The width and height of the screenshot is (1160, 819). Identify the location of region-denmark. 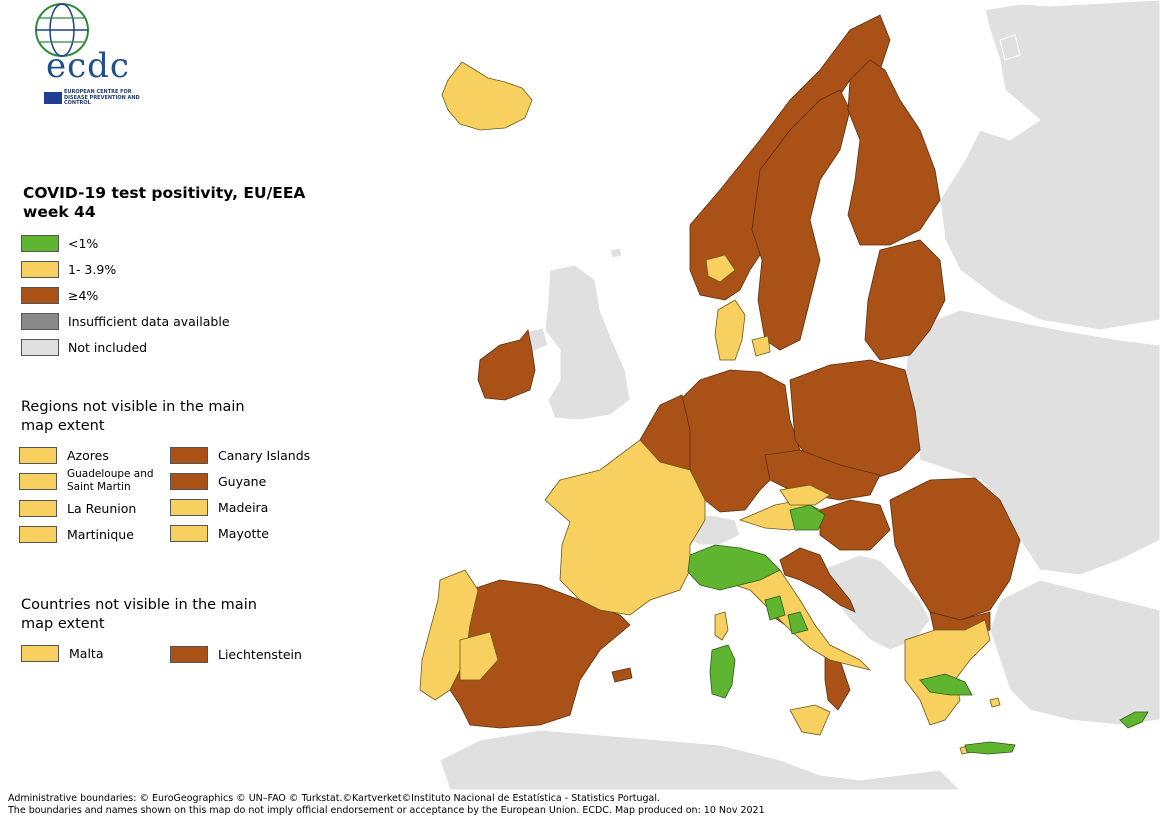
(730, 330).